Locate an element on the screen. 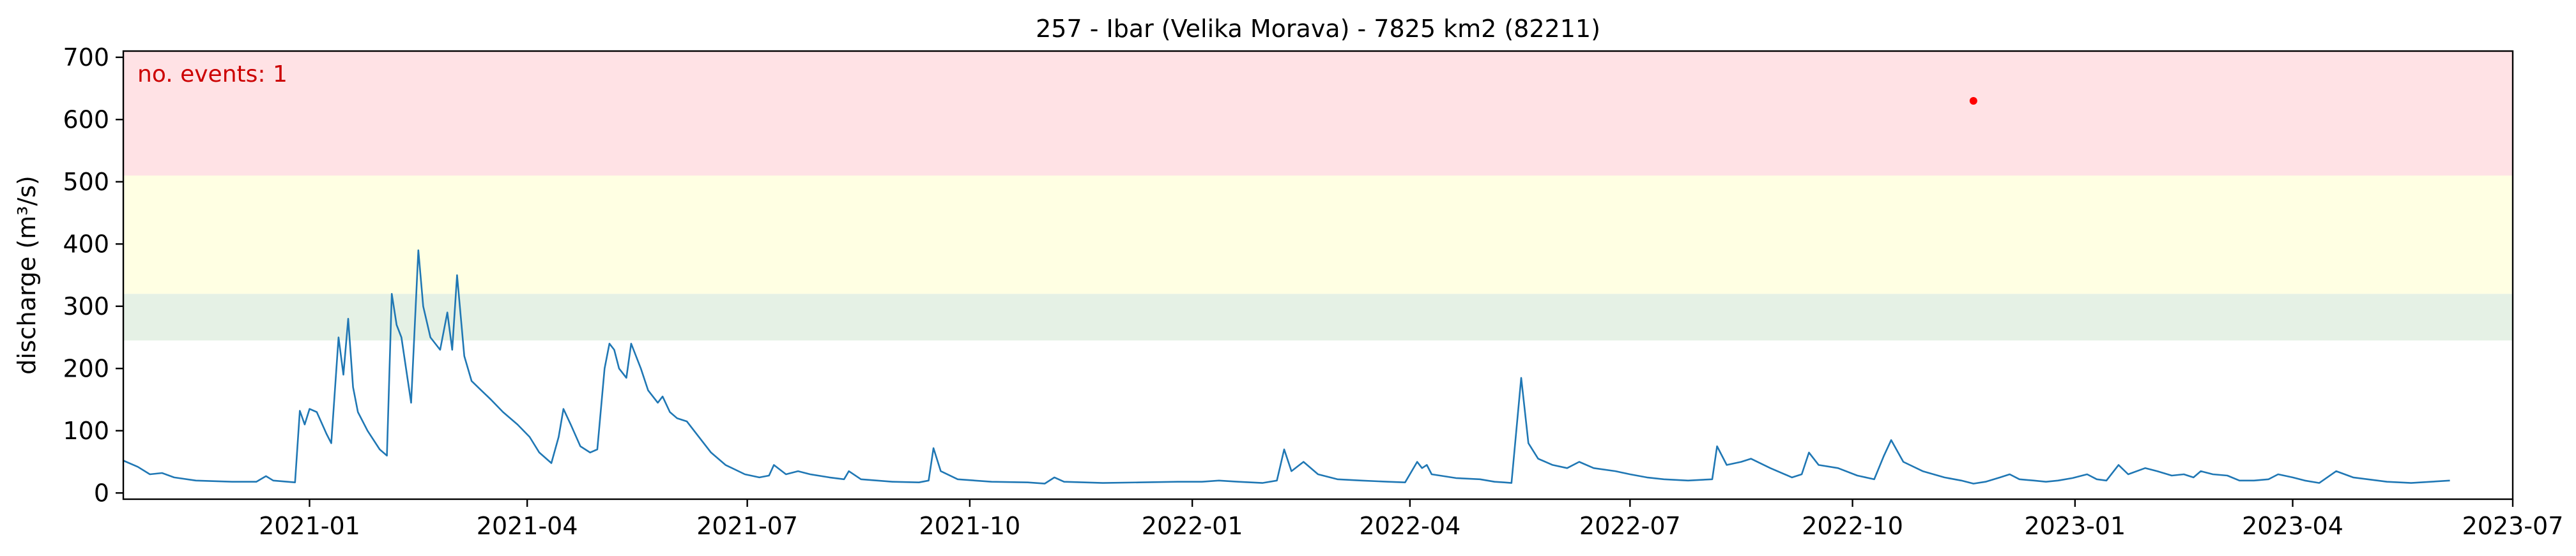  y-tick-label-6: 500 is located at coordinates (86, 182).